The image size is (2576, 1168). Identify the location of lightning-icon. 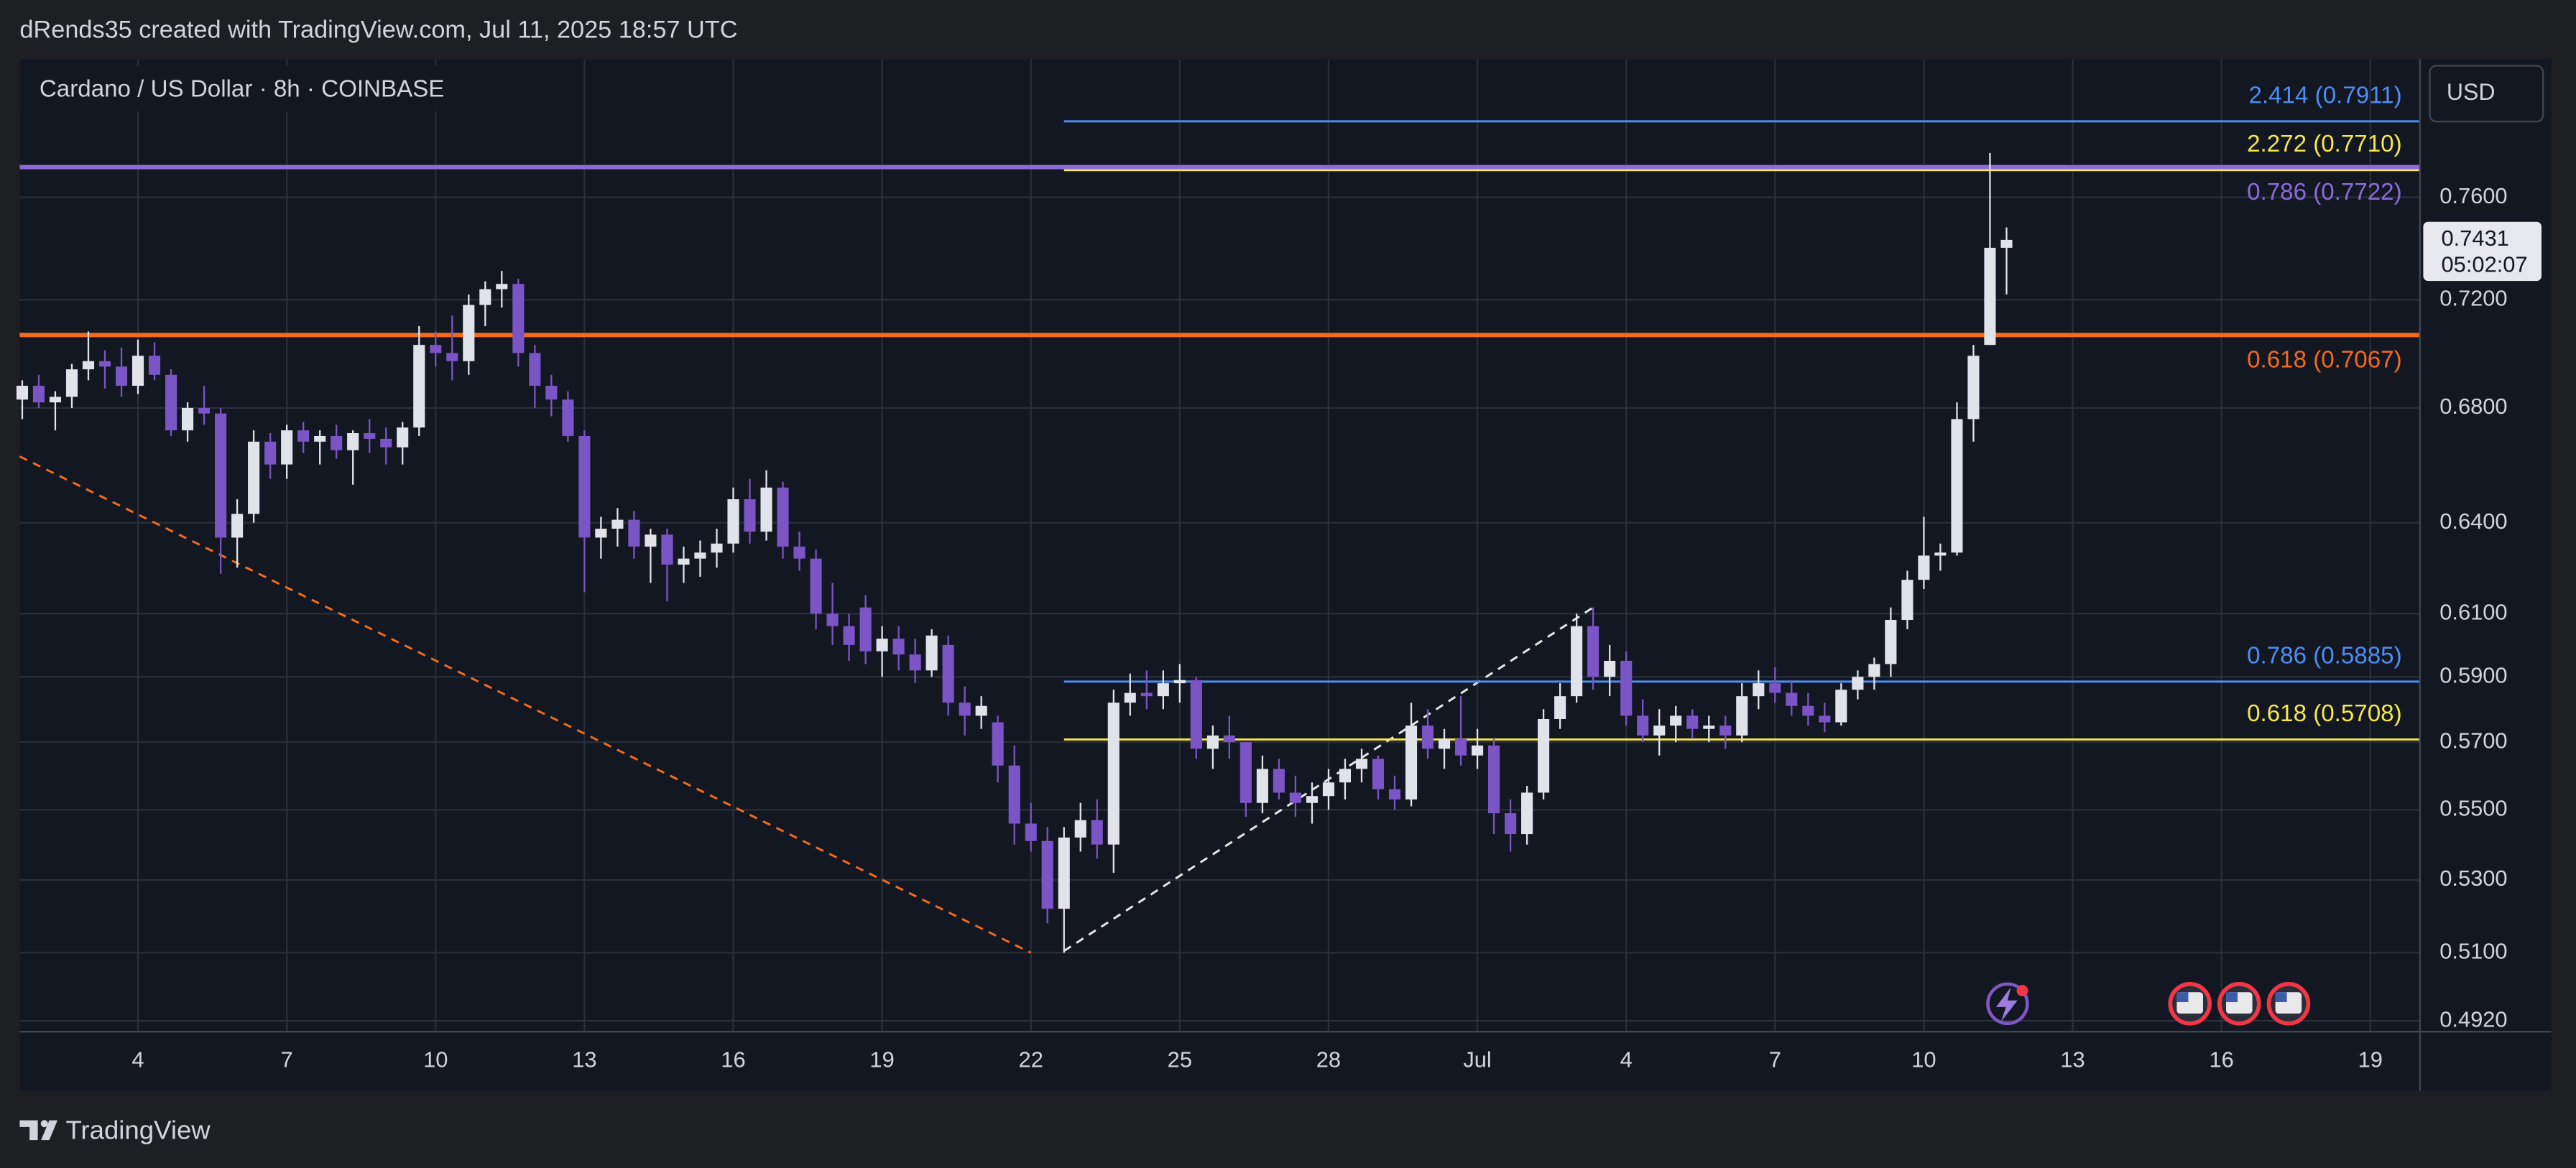
(2008, 1004).